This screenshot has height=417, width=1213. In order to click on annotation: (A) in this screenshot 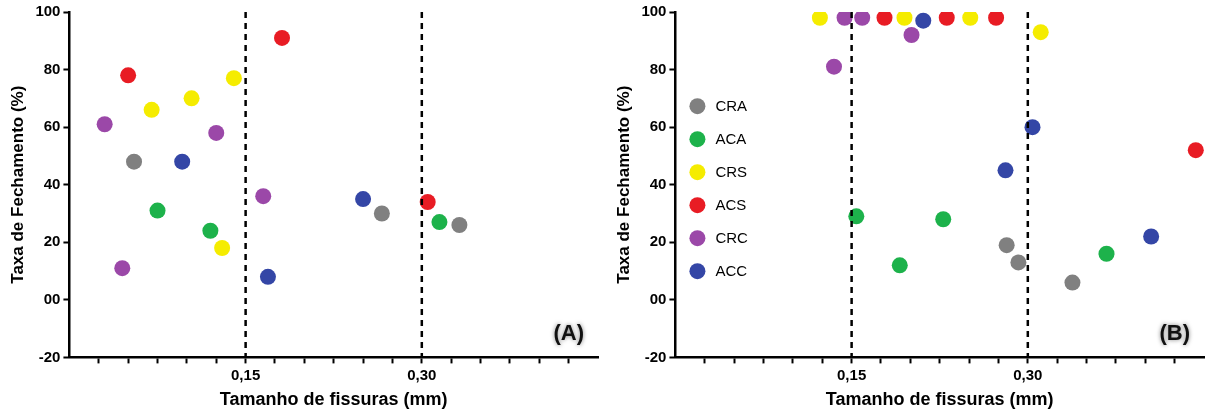, I will do `click(568, 333)`.